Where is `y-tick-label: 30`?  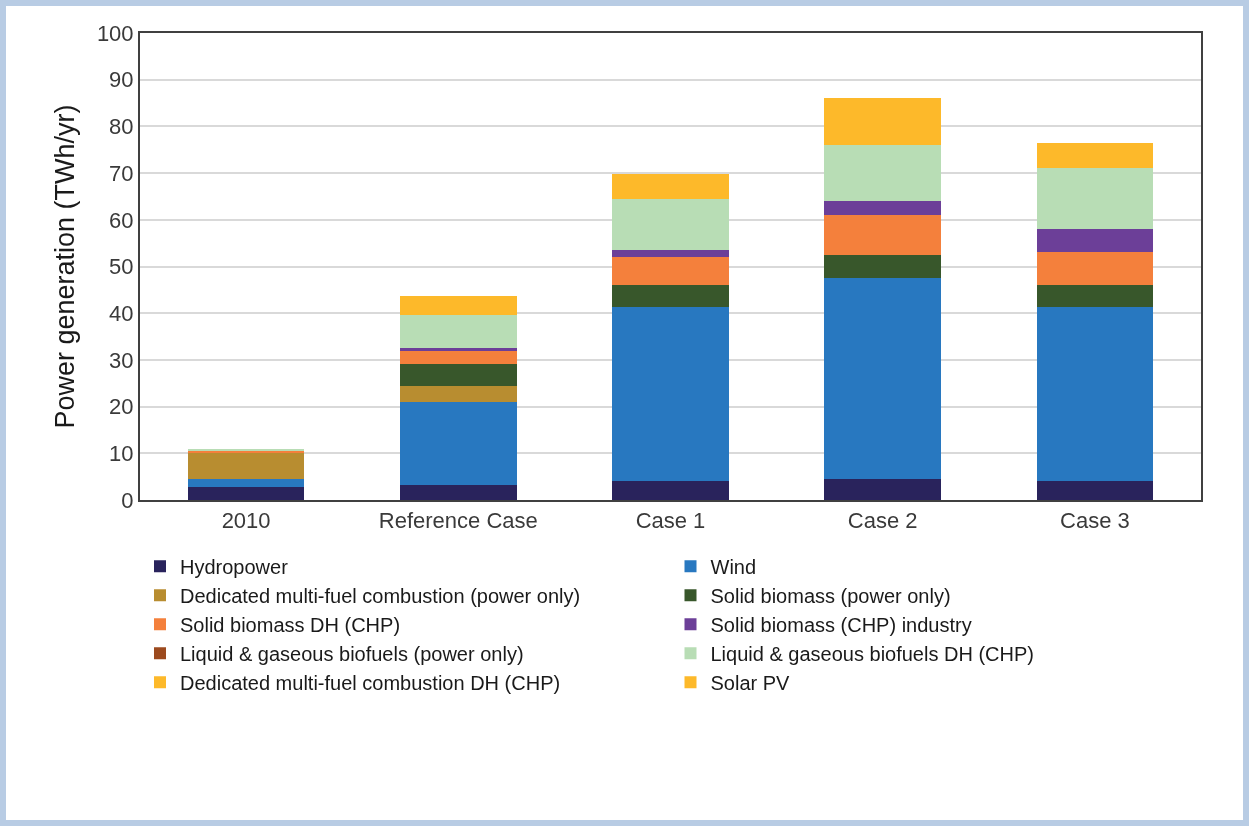 y-tick-label: 30 is located at coordinates (121, 360).